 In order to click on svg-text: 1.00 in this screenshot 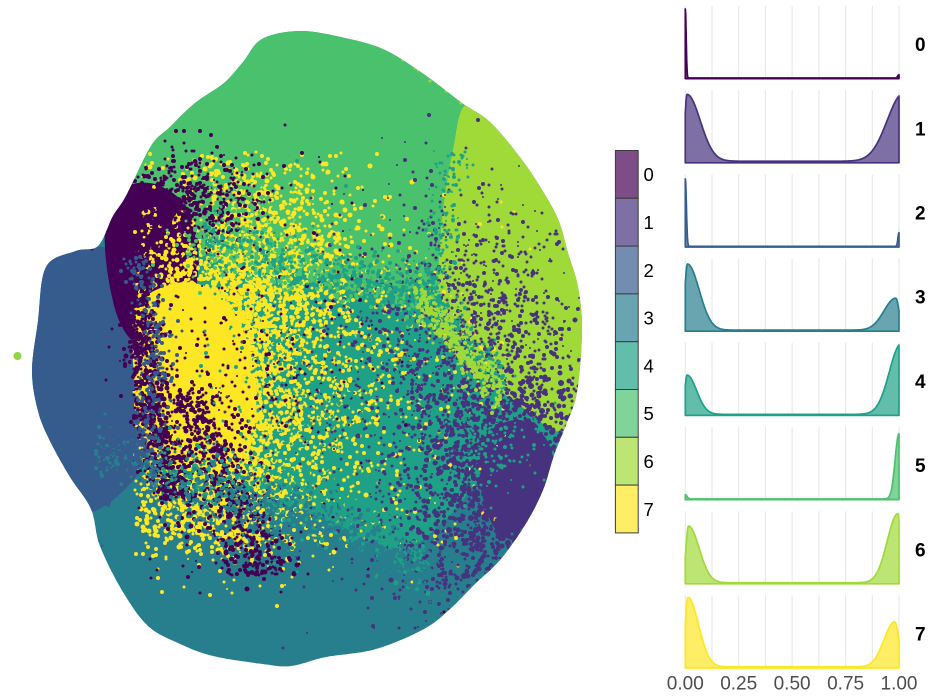, I will do `click(899, 684)`.